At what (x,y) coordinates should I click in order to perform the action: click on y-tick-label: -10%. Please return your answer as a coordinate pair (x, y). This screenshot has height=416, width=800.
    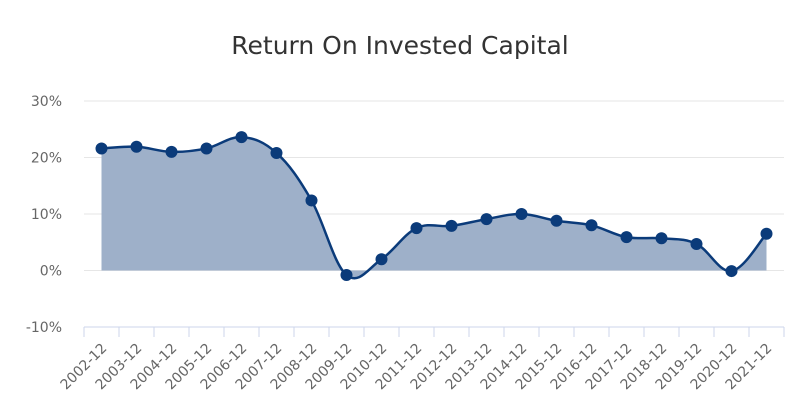
    Looking at the image, I should click on (44, 328).